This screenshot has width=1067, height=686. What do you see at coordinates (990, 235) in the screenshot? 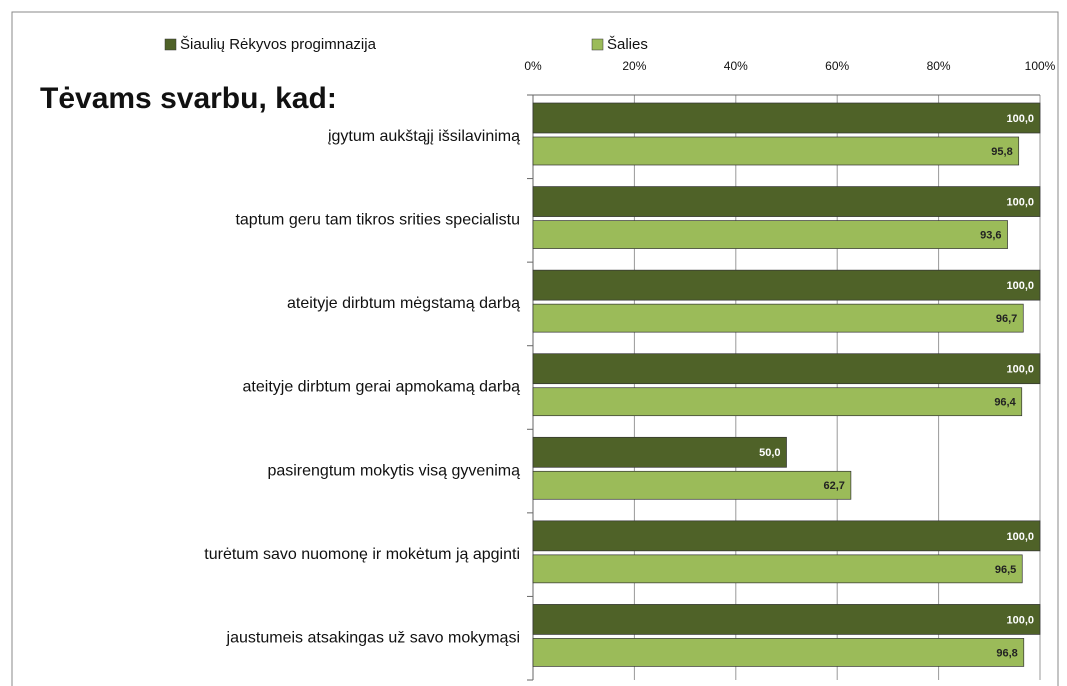
I see `data-label: 93,6` at bounding box center [990, 235].